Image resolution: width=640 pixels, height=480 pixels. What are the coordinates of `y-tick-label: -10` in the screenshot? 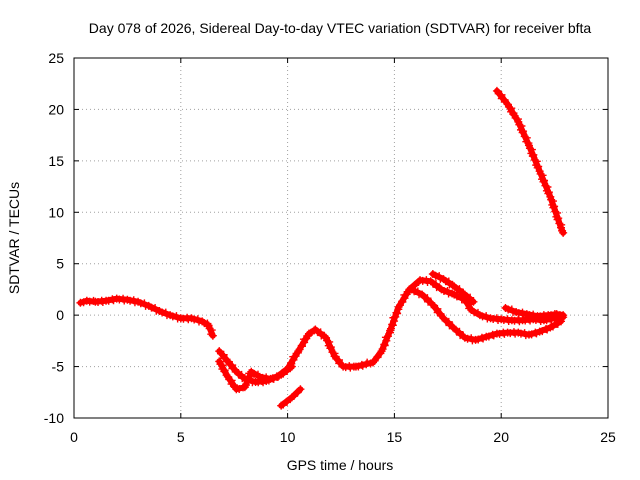 It's located at (54, 418).